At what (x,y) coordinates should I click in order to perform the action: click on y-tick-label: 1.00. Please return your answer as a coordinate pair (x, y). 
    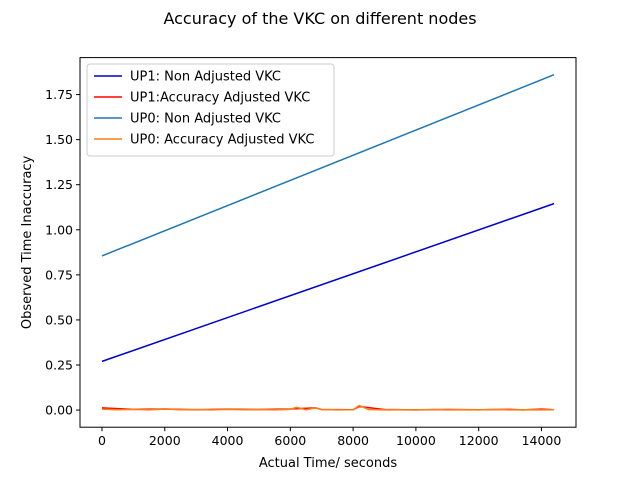
    Looking at the image, I should click on (59, 229).